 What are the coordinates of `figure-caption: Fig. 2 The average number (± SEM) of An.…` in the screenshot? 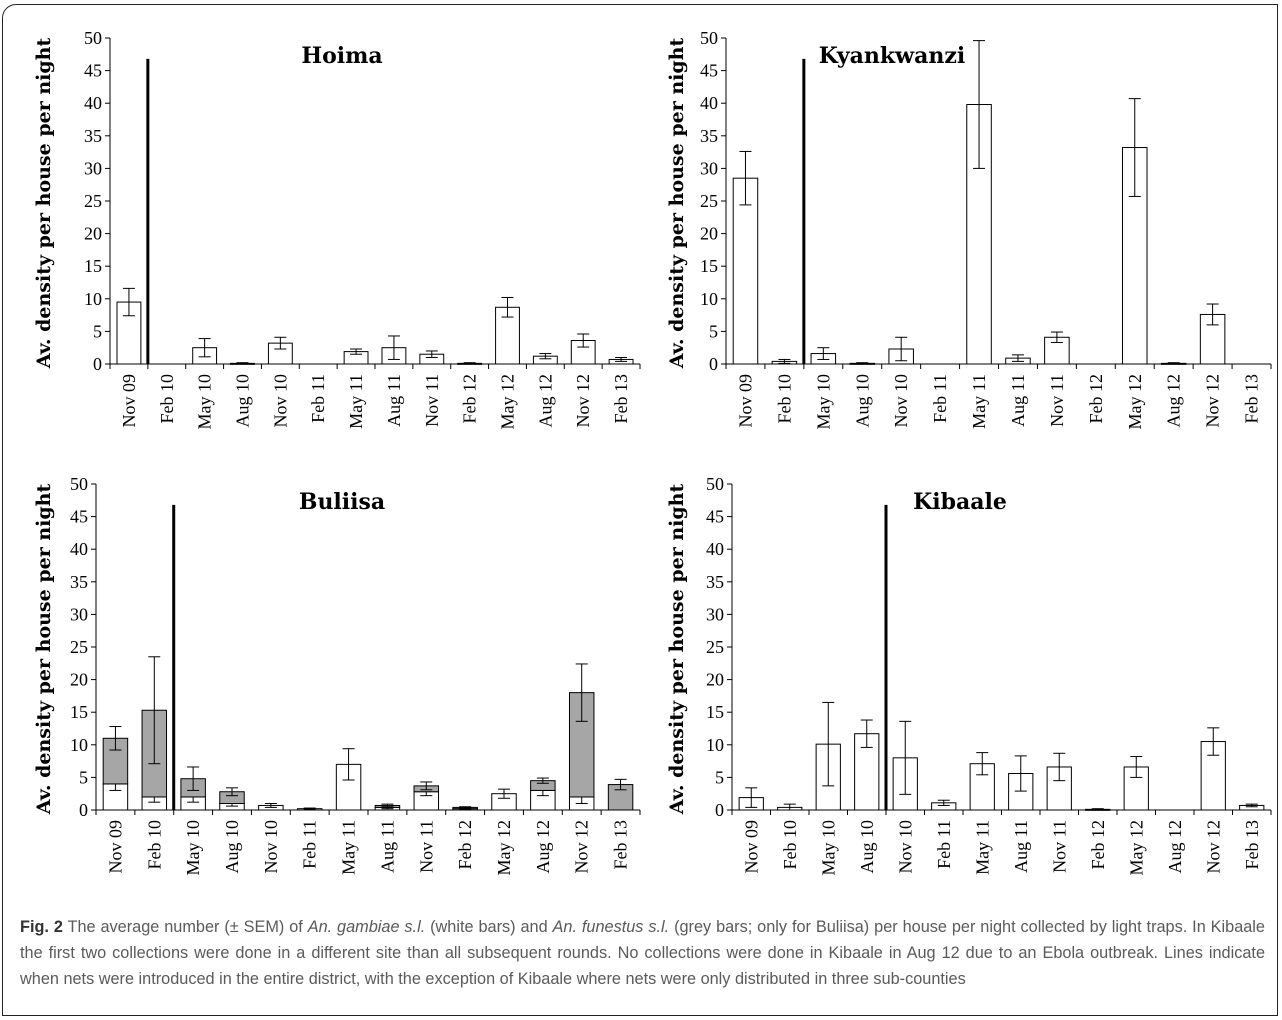 It's located at (642, 953).